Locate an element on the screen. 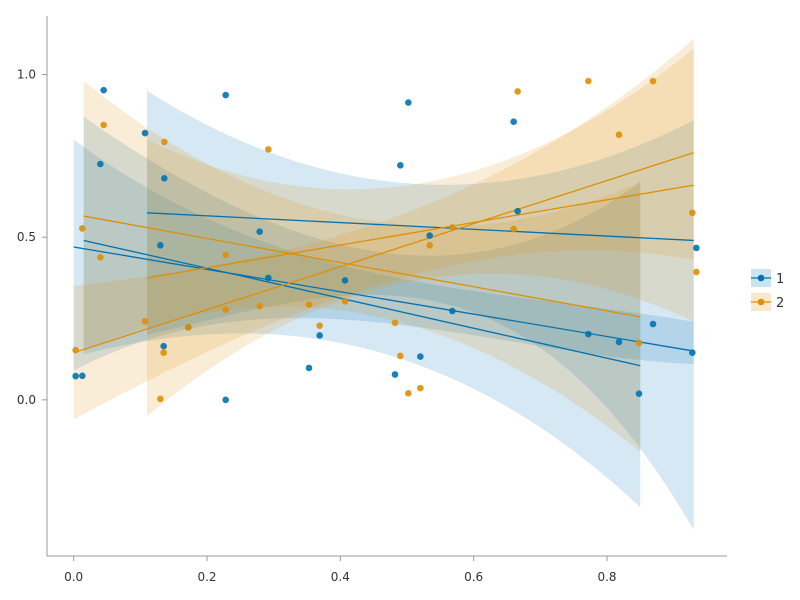  y-axis-ticks: 0.0 0.5 1.0 is located at coordinates (32, 237).